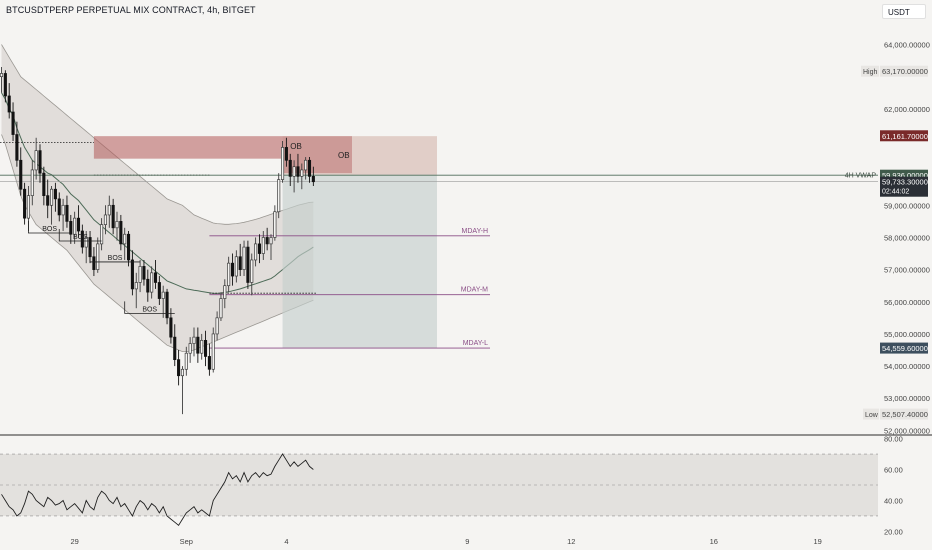 The image size is (932, 550). What do you see at coordinates (475, 231) in the screenshot?
I see `mday-h-label: MDAY-H` at bounding box center [475, 231].